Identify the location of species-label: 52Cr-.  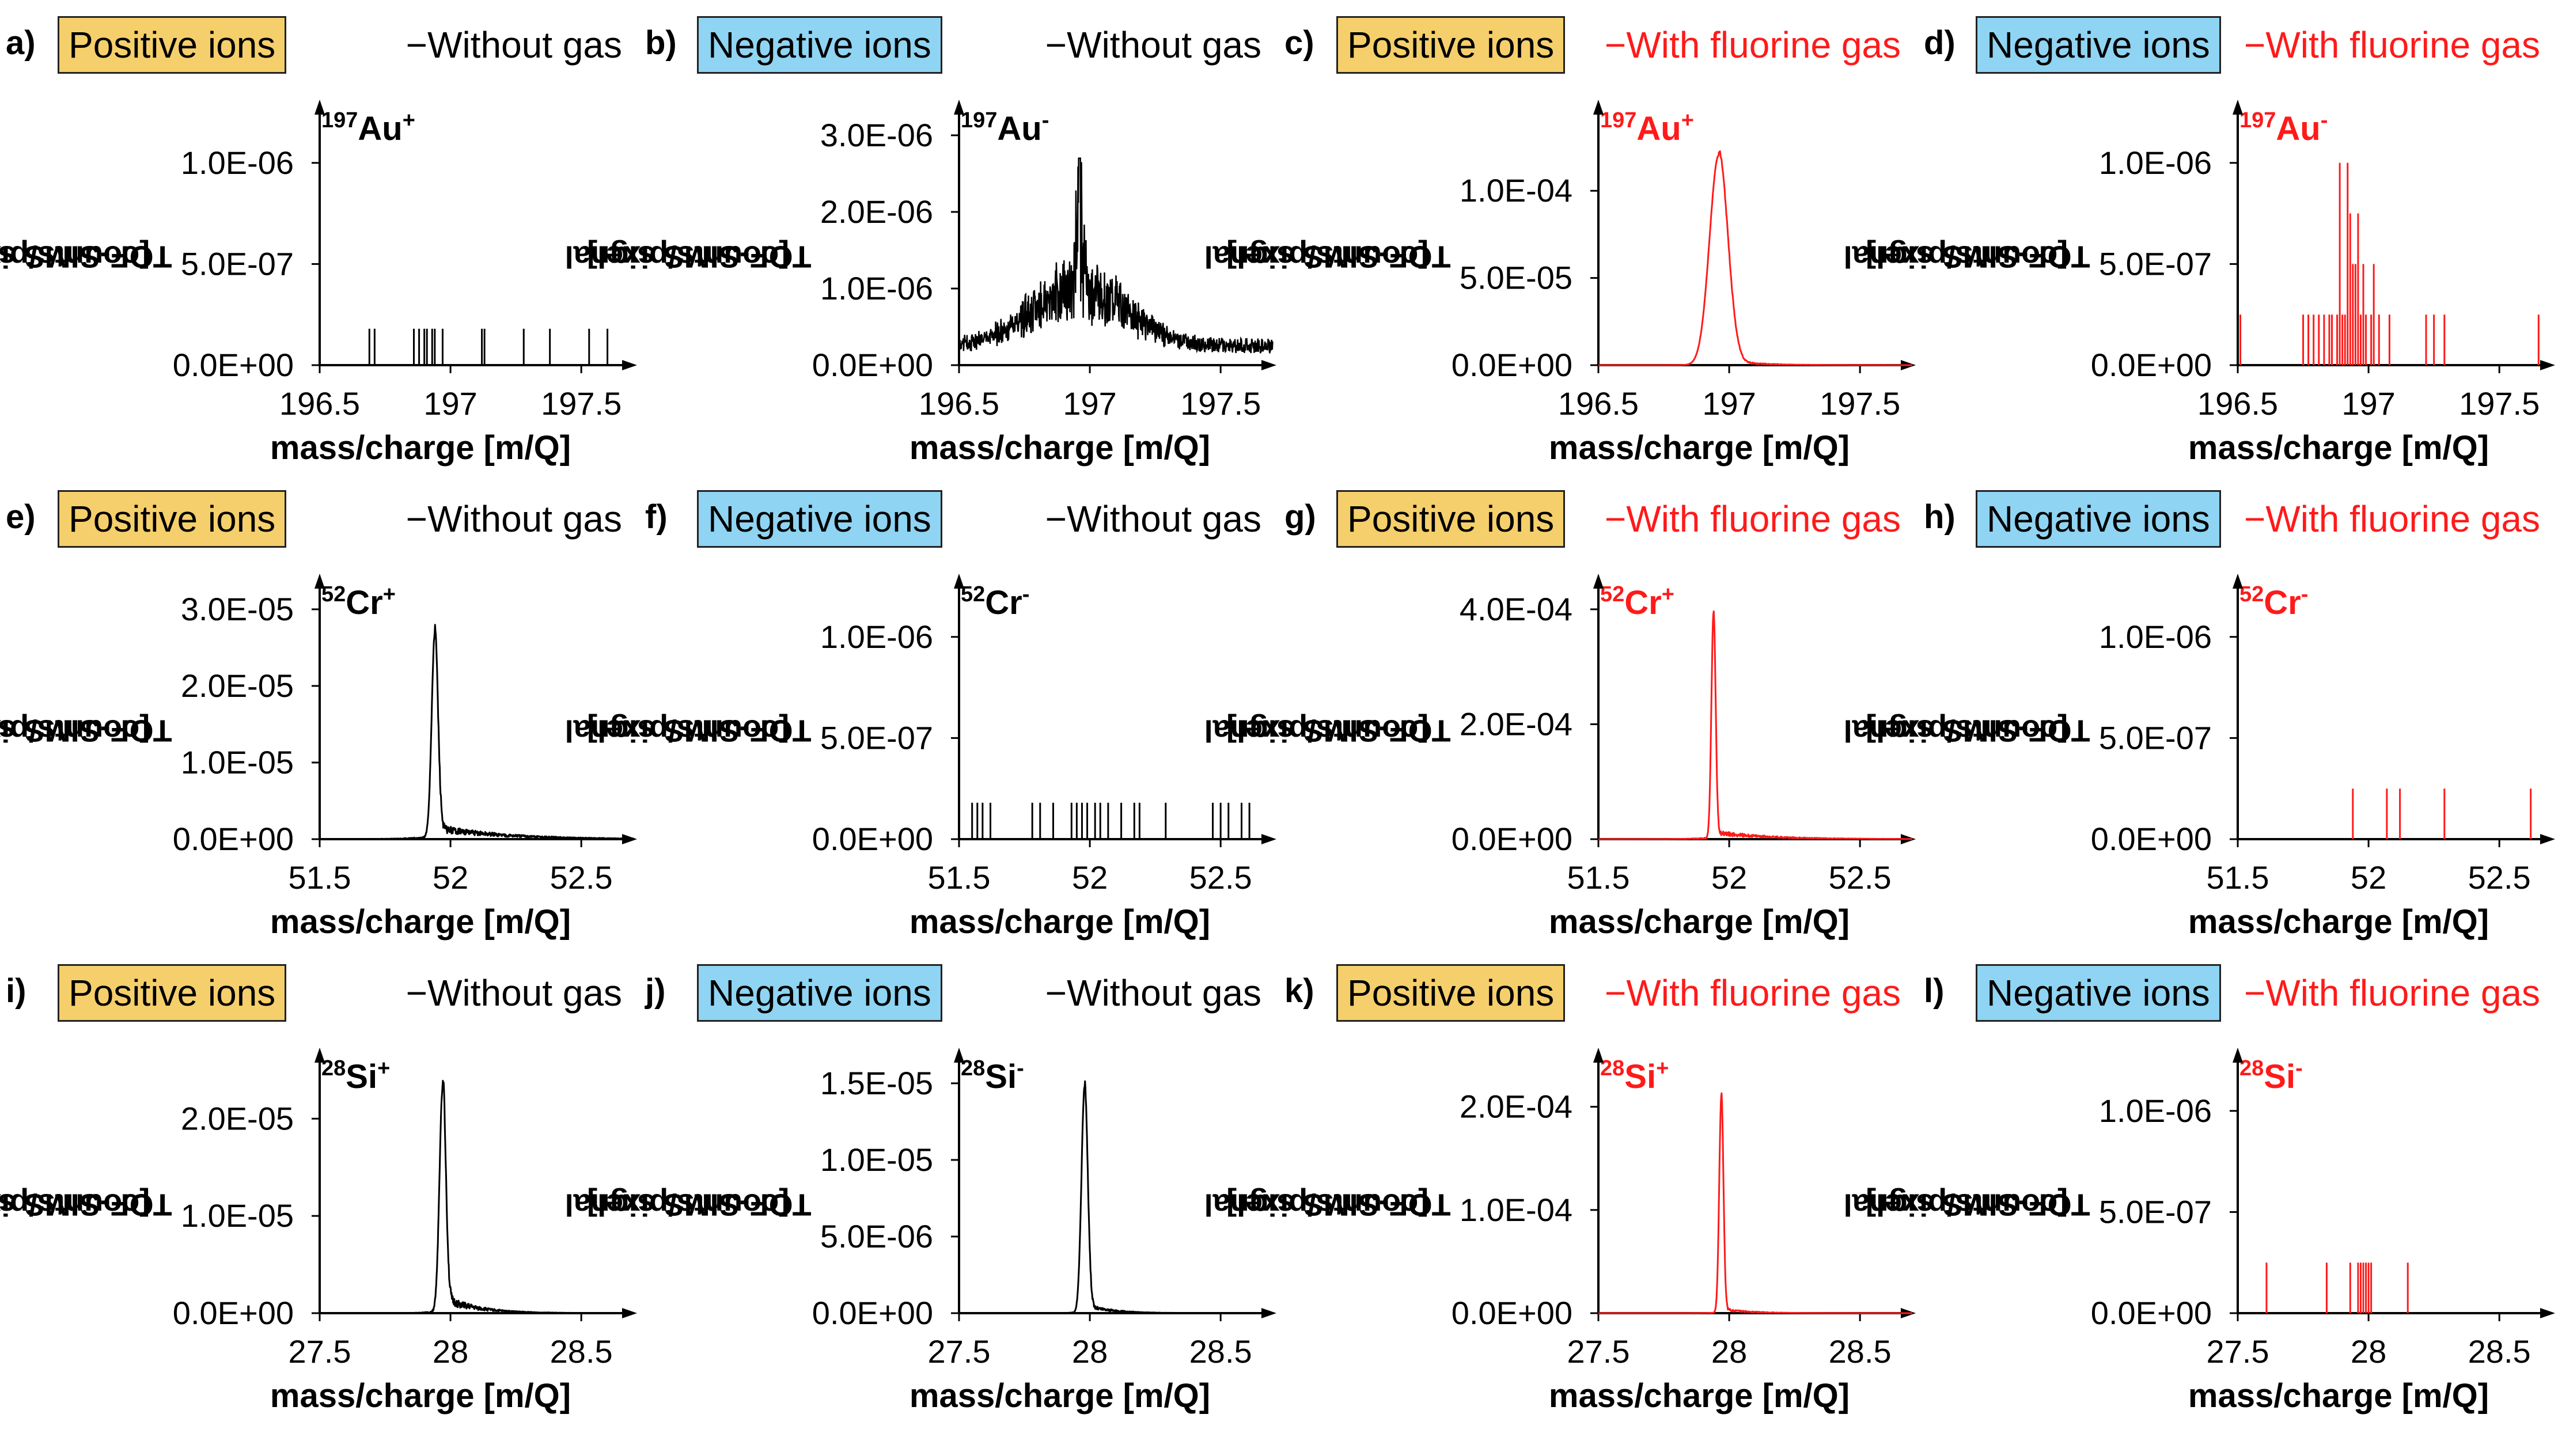
(2273, 601).